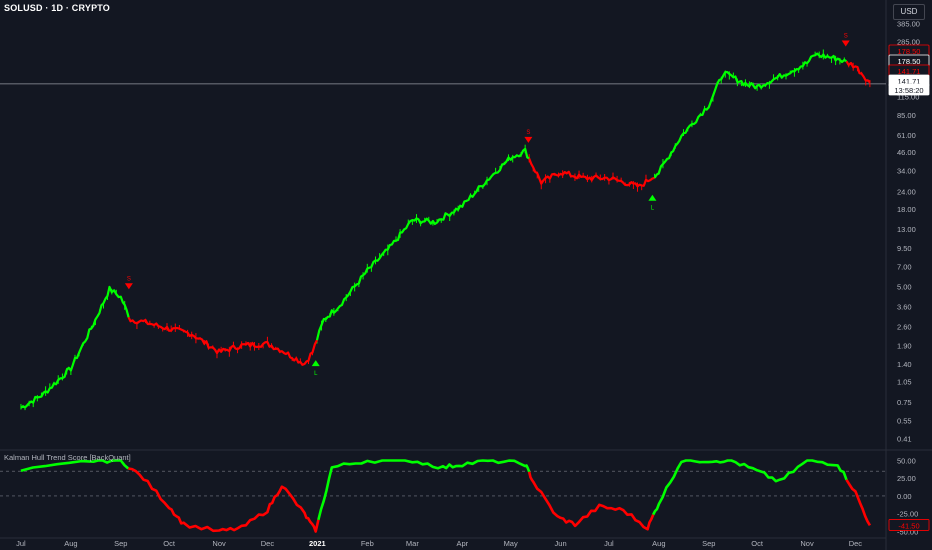 The image size is (932, 550). What do you see at coordinates (462, 543) in the screenshot?
I see `time-axis-tick: Apr` at bounding box center [462, 543].